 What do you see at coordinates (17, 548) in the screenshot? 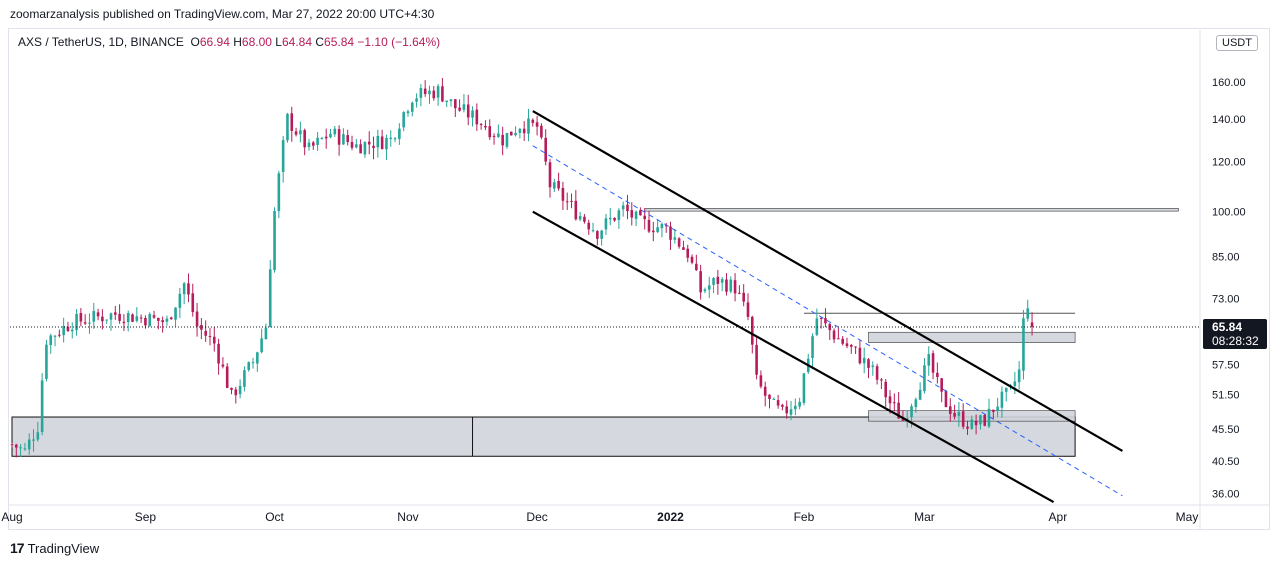
I see `tradingview-logo-icon: 17` at bounding box center [17, 548].